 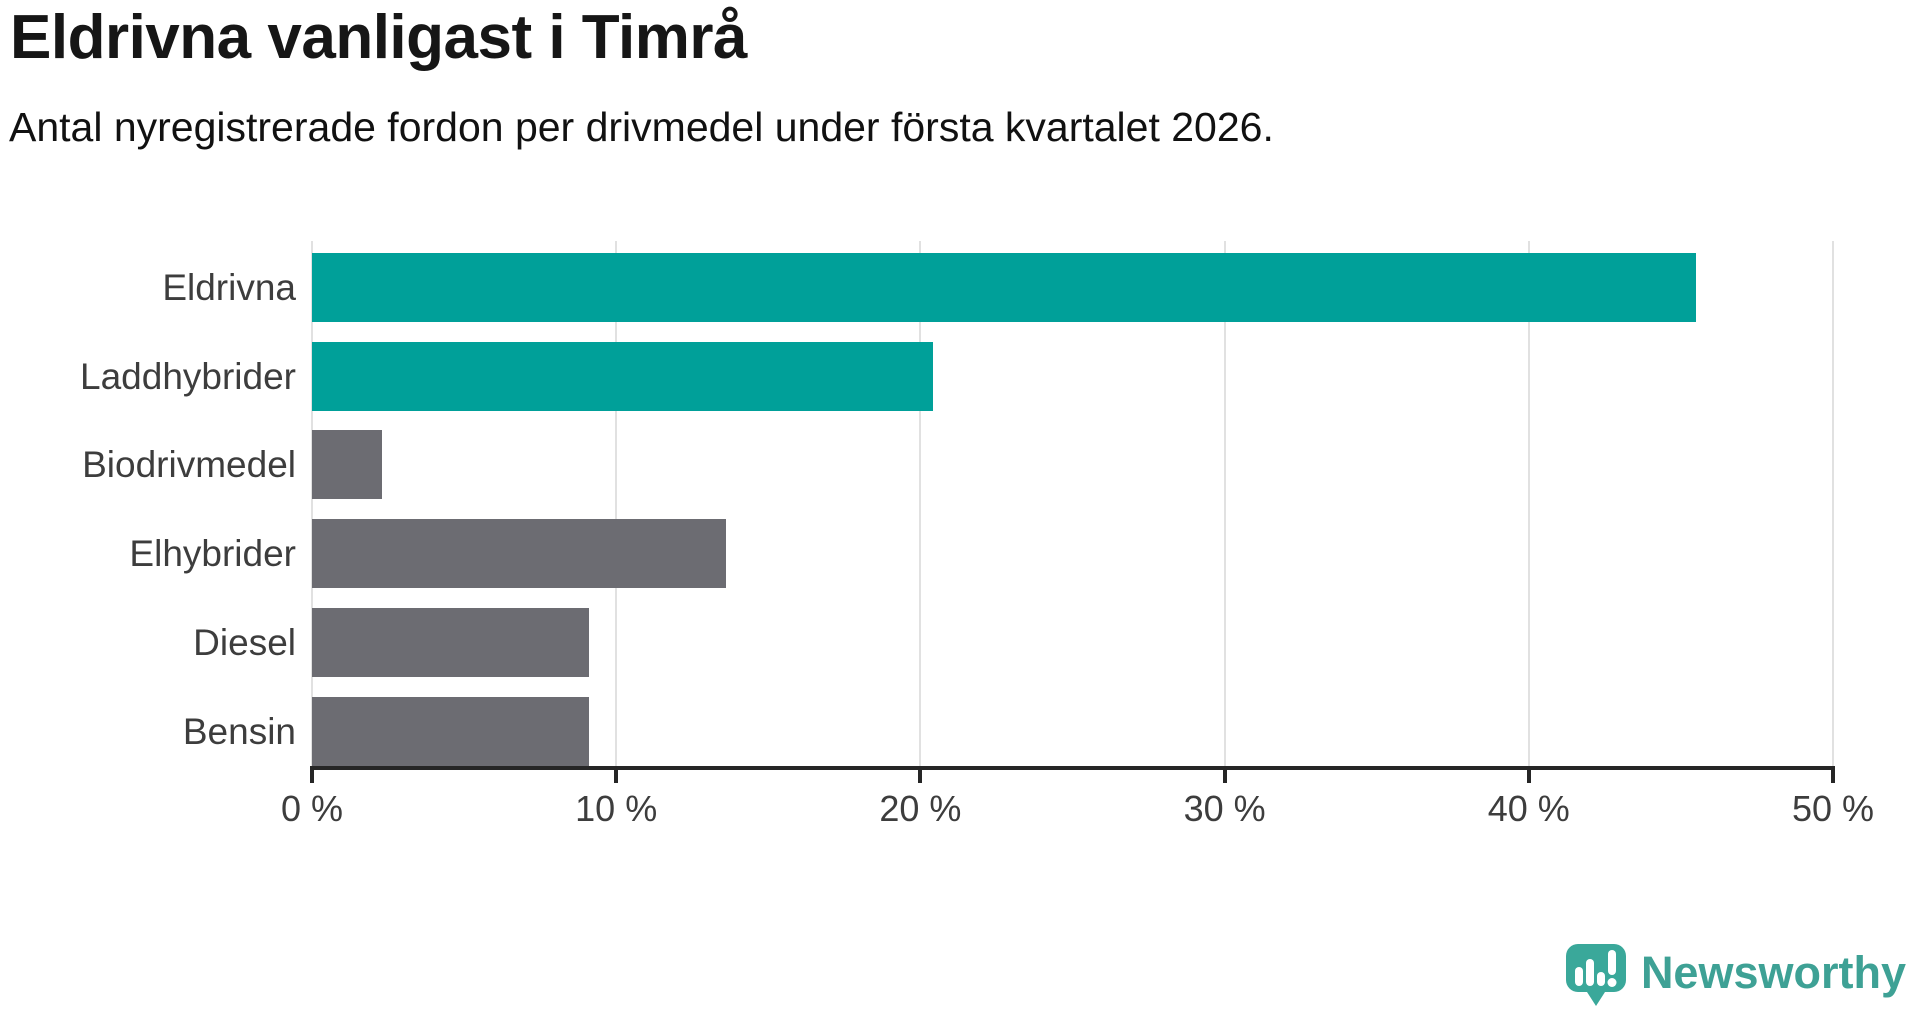 I want to click on axis-tick-label: 10 %, so click(x=616, y=808).